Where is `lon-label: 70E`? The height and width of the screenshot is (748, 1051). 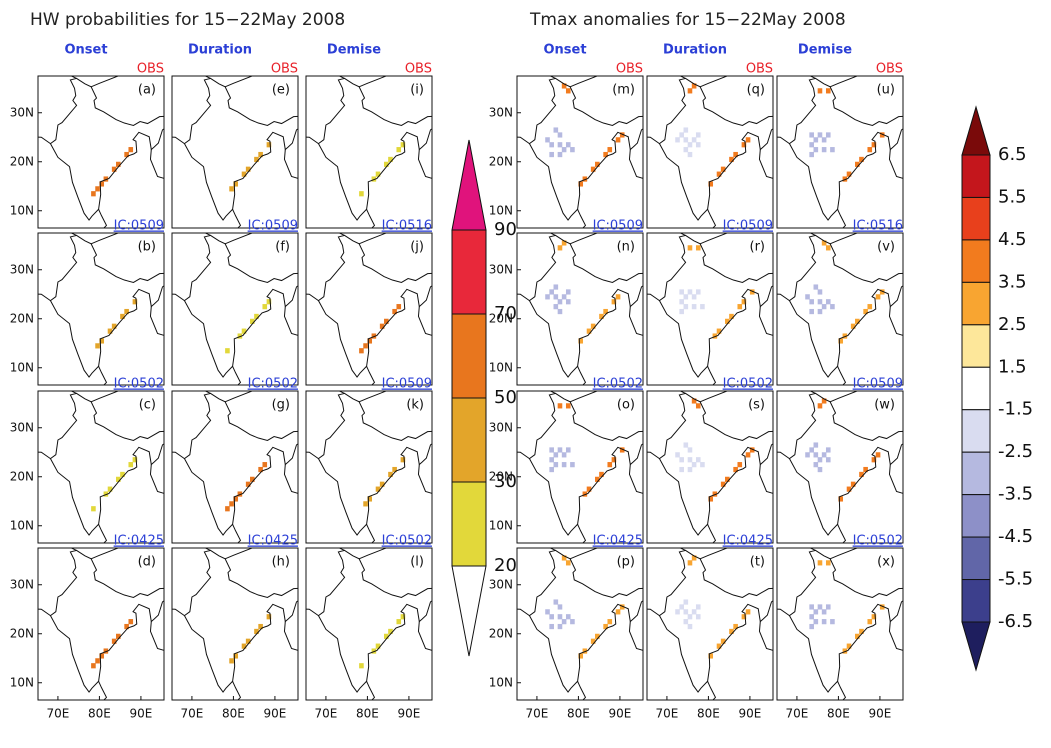 lon-label: 70E is located at coordinates (191, 714).